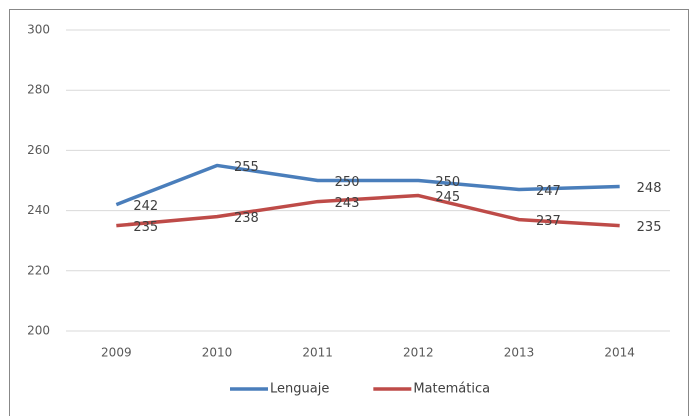 The height and width of the screenshot is (416, 694). Describe the element at coordinates (619, 353) in the screenshot. I see `x-tick-label: 2014` at that location.